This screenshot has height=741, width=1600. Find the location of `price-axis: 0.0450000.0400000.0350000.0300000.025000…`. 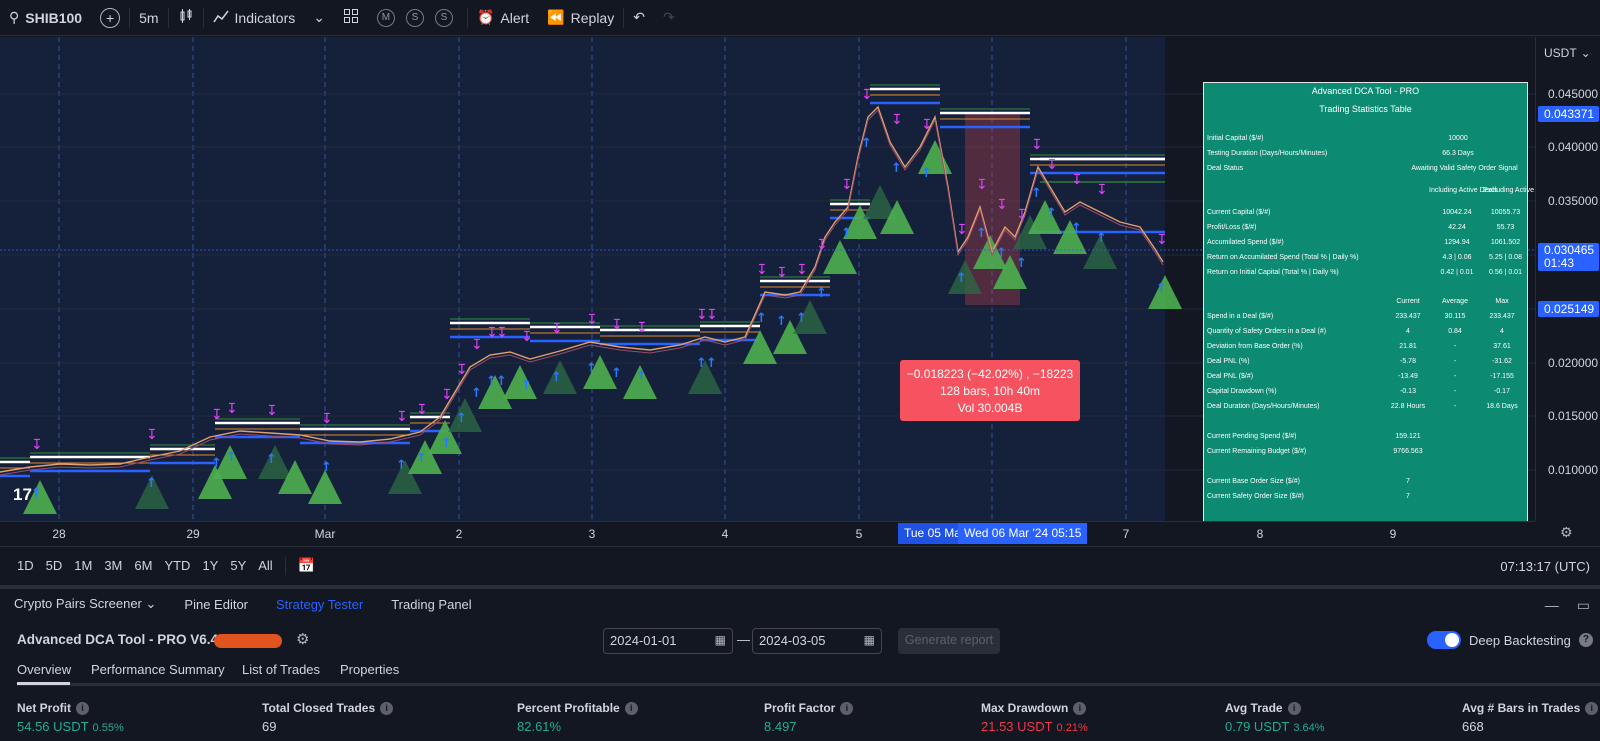

price-axis: 0.0450000.0400000.0350000.0300000.025000… is located at coordinates (1567, 279).